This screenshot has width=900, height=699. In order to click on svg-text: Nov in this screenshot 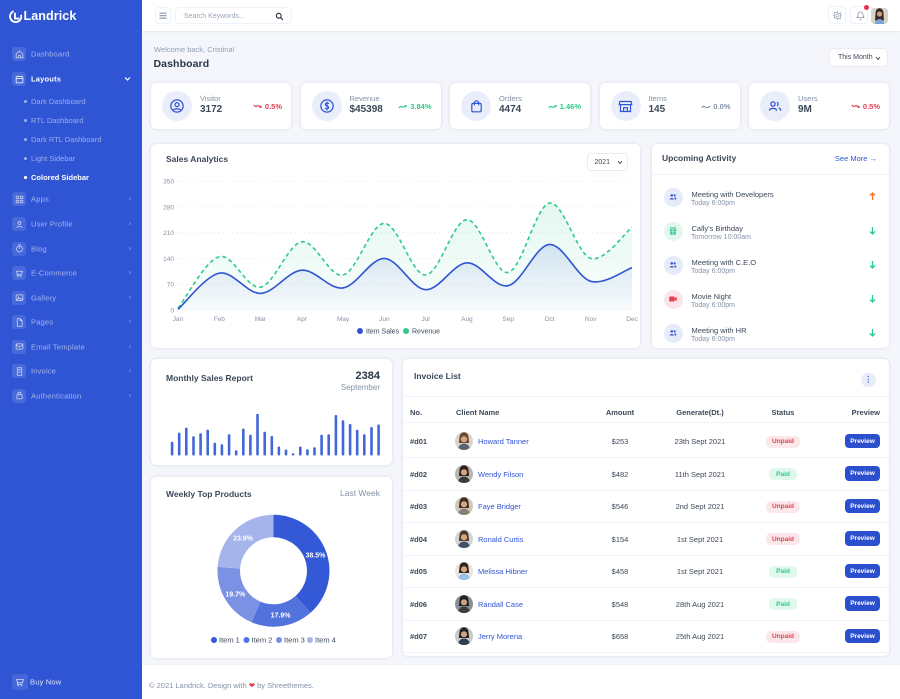, I will do `click(591, 319)`.